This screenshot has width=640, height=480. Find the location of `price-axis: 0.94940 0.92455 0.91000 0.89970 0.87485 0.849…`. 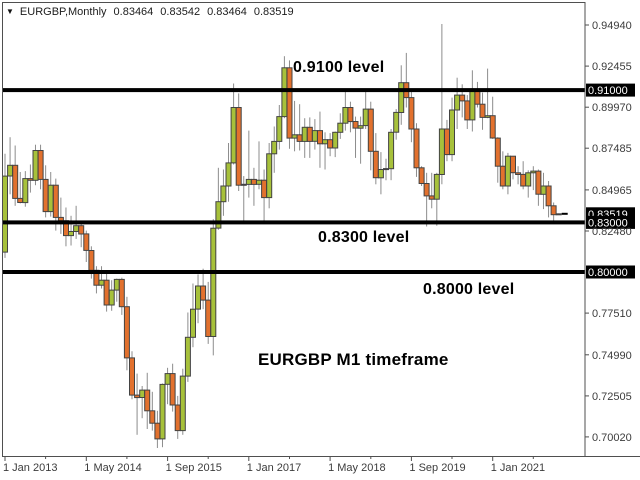

price-axis: 0.94940 0.92455 0.91000 0.89970 0.87485 0.849… is located at coordinates (610, 232).